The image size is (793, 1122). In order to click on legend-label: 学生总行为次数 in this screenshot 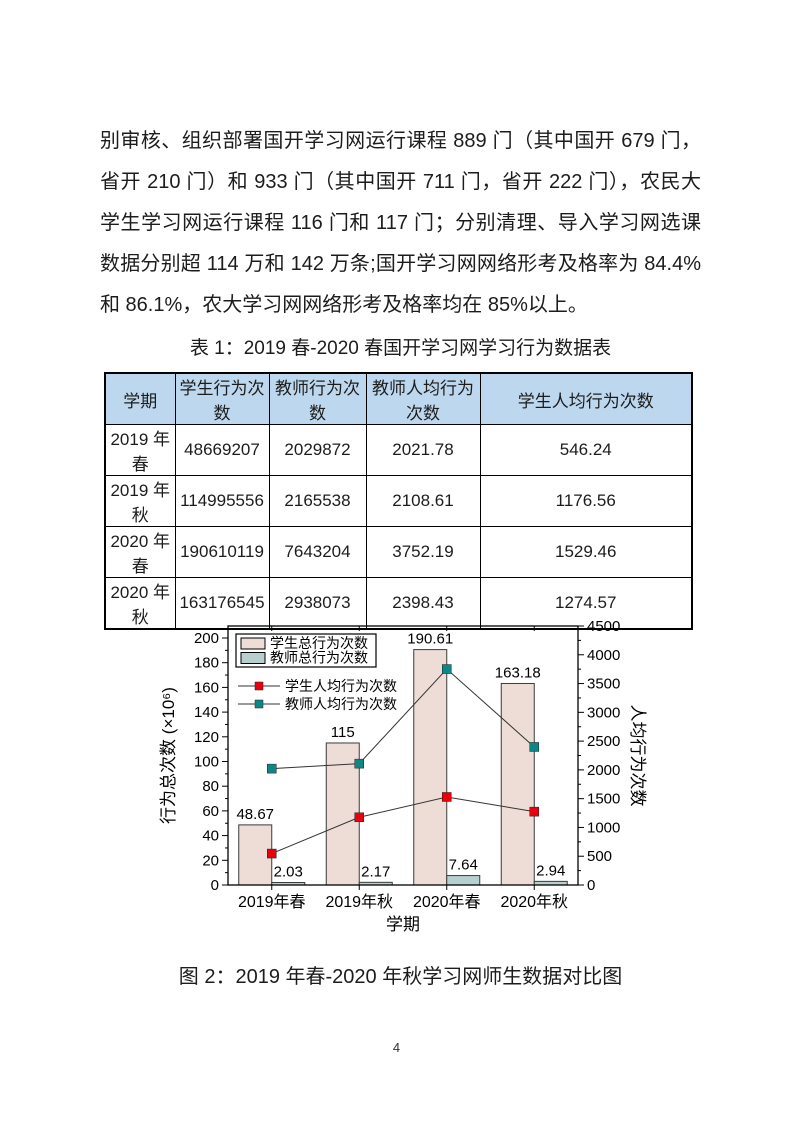, I will do `click(319, 643)`.